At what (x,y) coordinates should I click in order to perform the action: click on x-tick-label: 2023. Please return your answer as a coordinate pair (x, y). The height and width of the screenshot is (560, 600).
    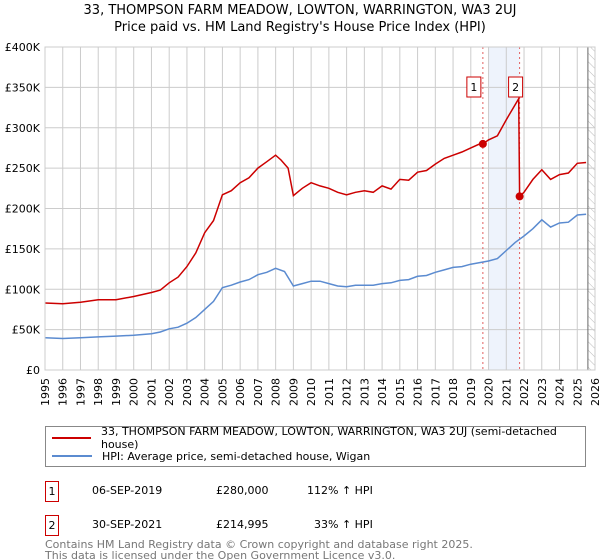
    Looking at the image, I should click on (542, 392).